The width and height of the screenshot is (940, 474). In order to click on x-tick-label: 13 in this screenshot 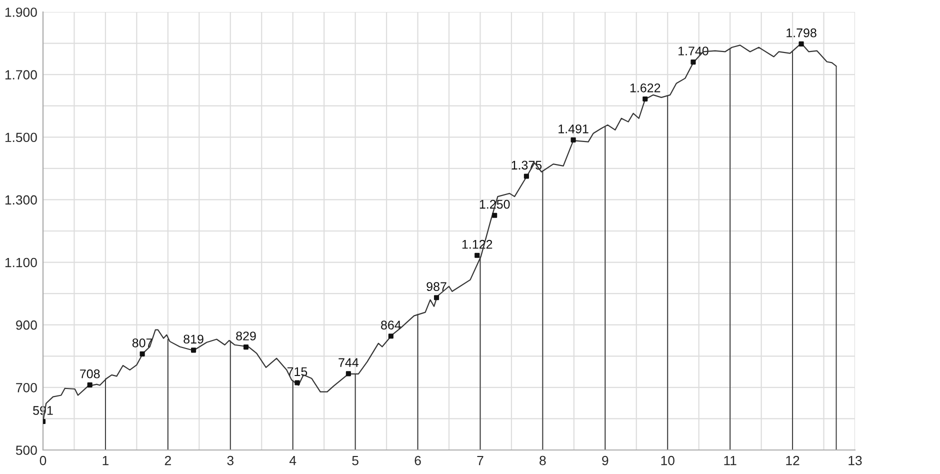, I will do `click(855, 461)`.